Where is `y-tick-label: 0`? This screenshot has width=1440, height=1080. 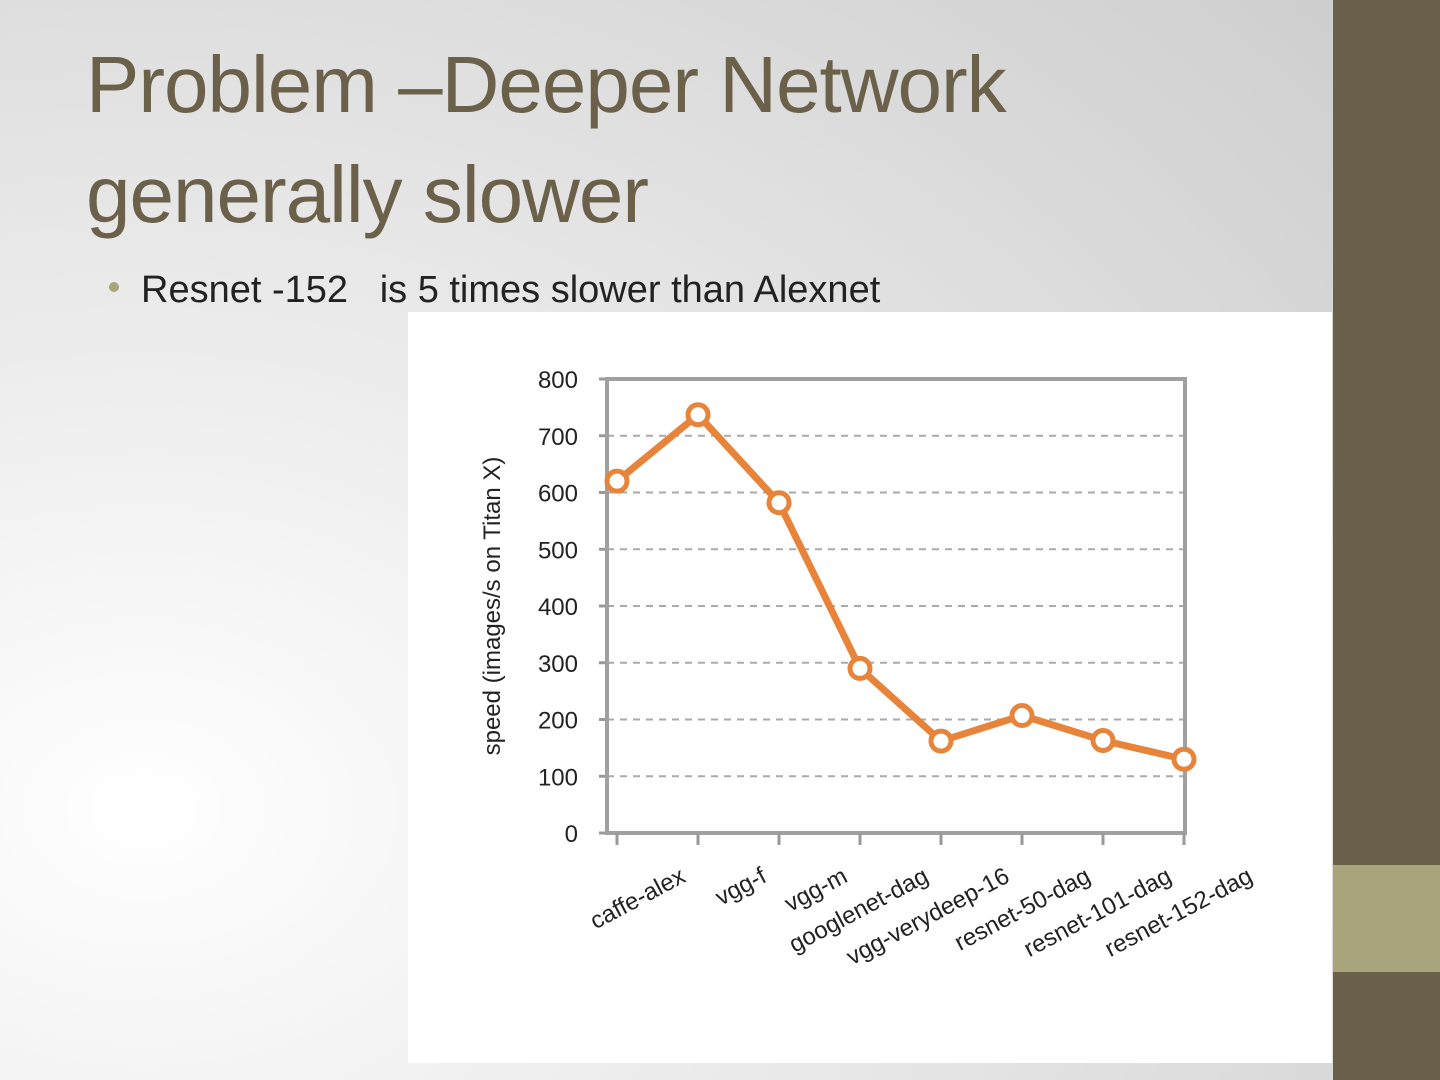 y-tick-label: 0 is located at coordinates (571, 834).